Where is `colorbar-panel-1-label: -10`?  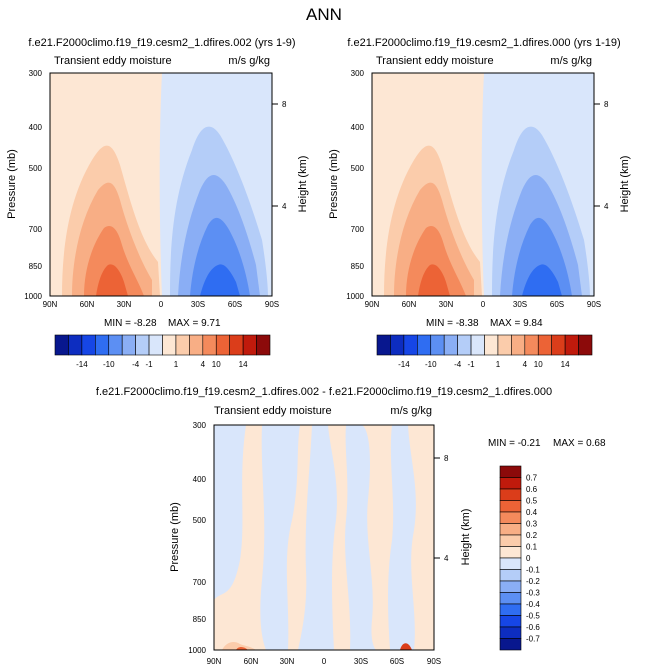
colorbar-panel-1-label: -10 is located at coordinates (109, 364).